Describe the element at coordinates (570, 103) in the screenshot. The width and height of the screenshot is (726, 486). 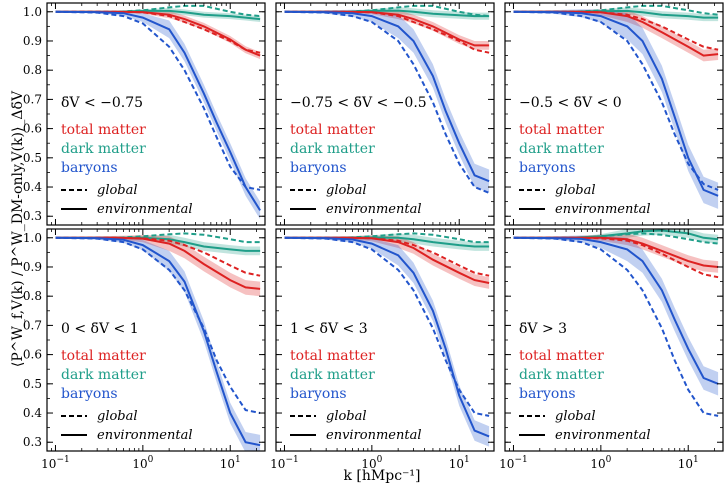
I see `panel-density-label: −0.5 < δ̄V < 0` at that location.